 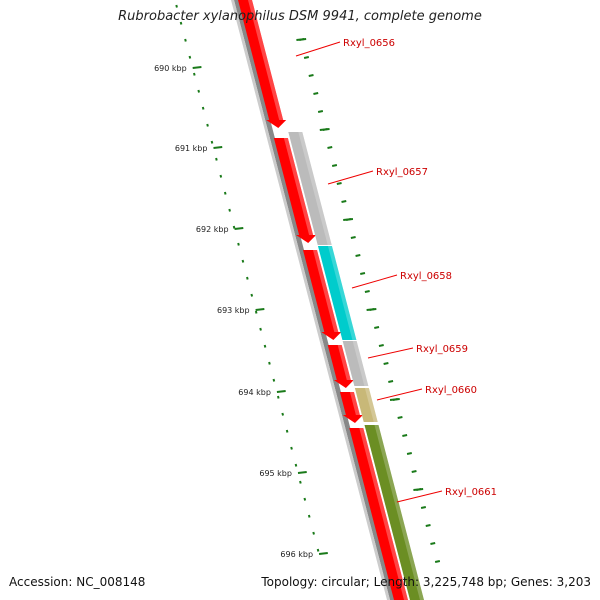 I want to click on gene-label: Rxyl_0661, so click(x=471, y=492).